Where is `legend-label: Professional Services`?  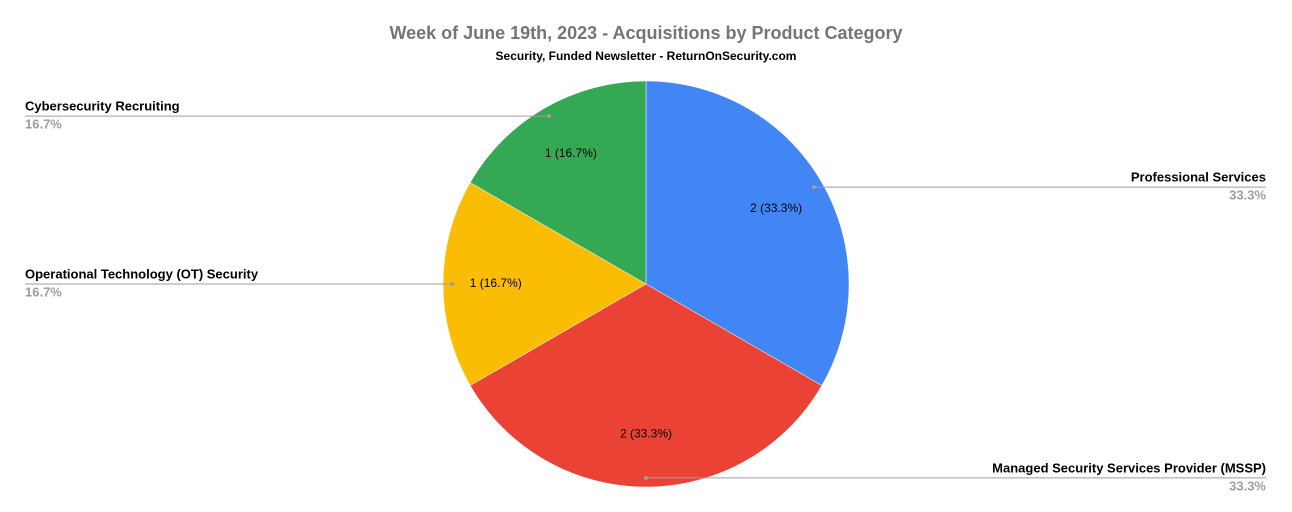
legend-label: Professional Services is located at coordinates (1198, 177).